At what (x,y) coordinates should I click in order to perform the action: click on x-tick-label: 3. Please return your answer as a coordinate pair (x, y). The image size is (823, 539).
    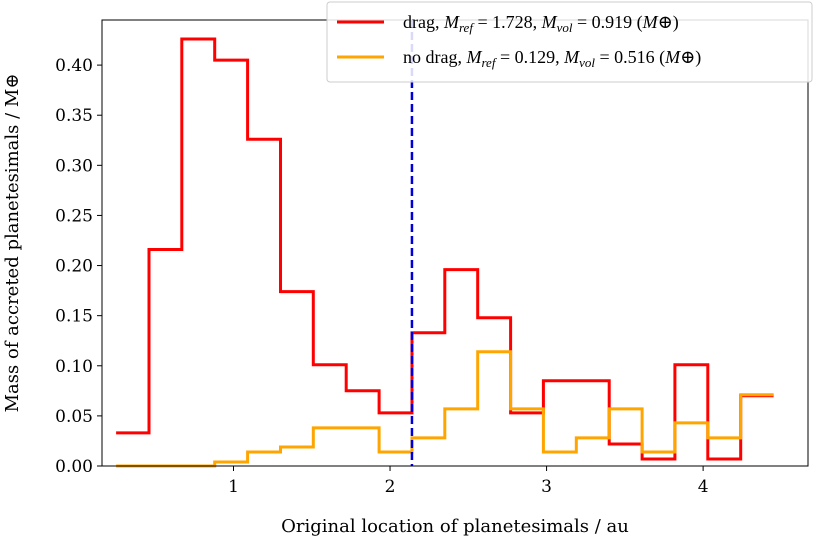
    Looking at the image, I should click on (546, 487).